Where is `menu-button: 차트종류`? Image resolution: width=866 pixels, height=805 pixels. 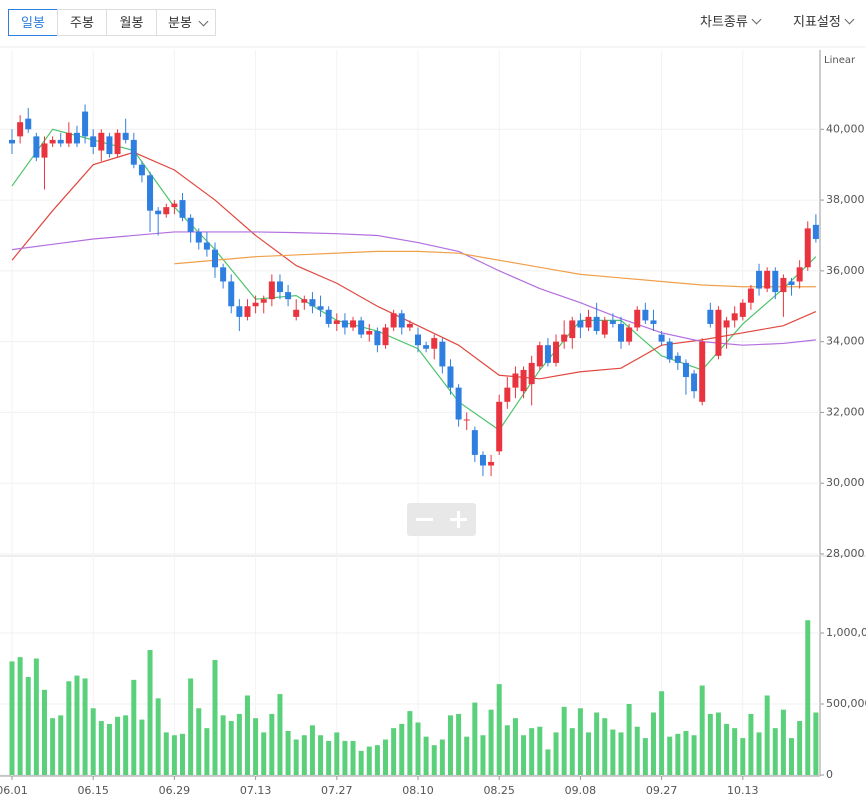
menu-button: 차트종류 is located at coordinates (731, 22).